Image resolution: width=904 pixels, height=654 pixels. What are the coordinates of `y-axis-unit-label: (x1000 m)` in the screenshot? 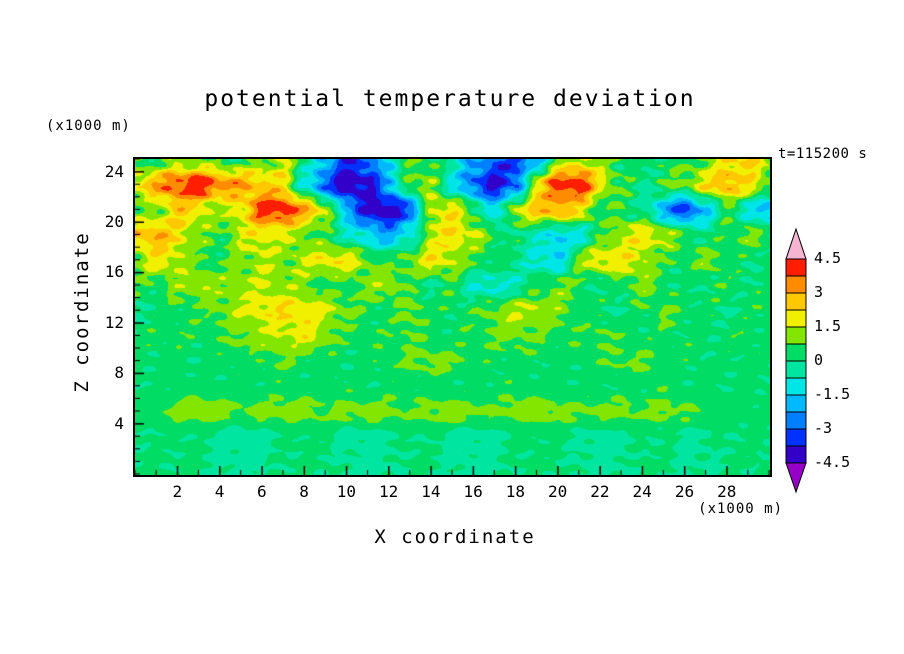 It's located at (88, 126).